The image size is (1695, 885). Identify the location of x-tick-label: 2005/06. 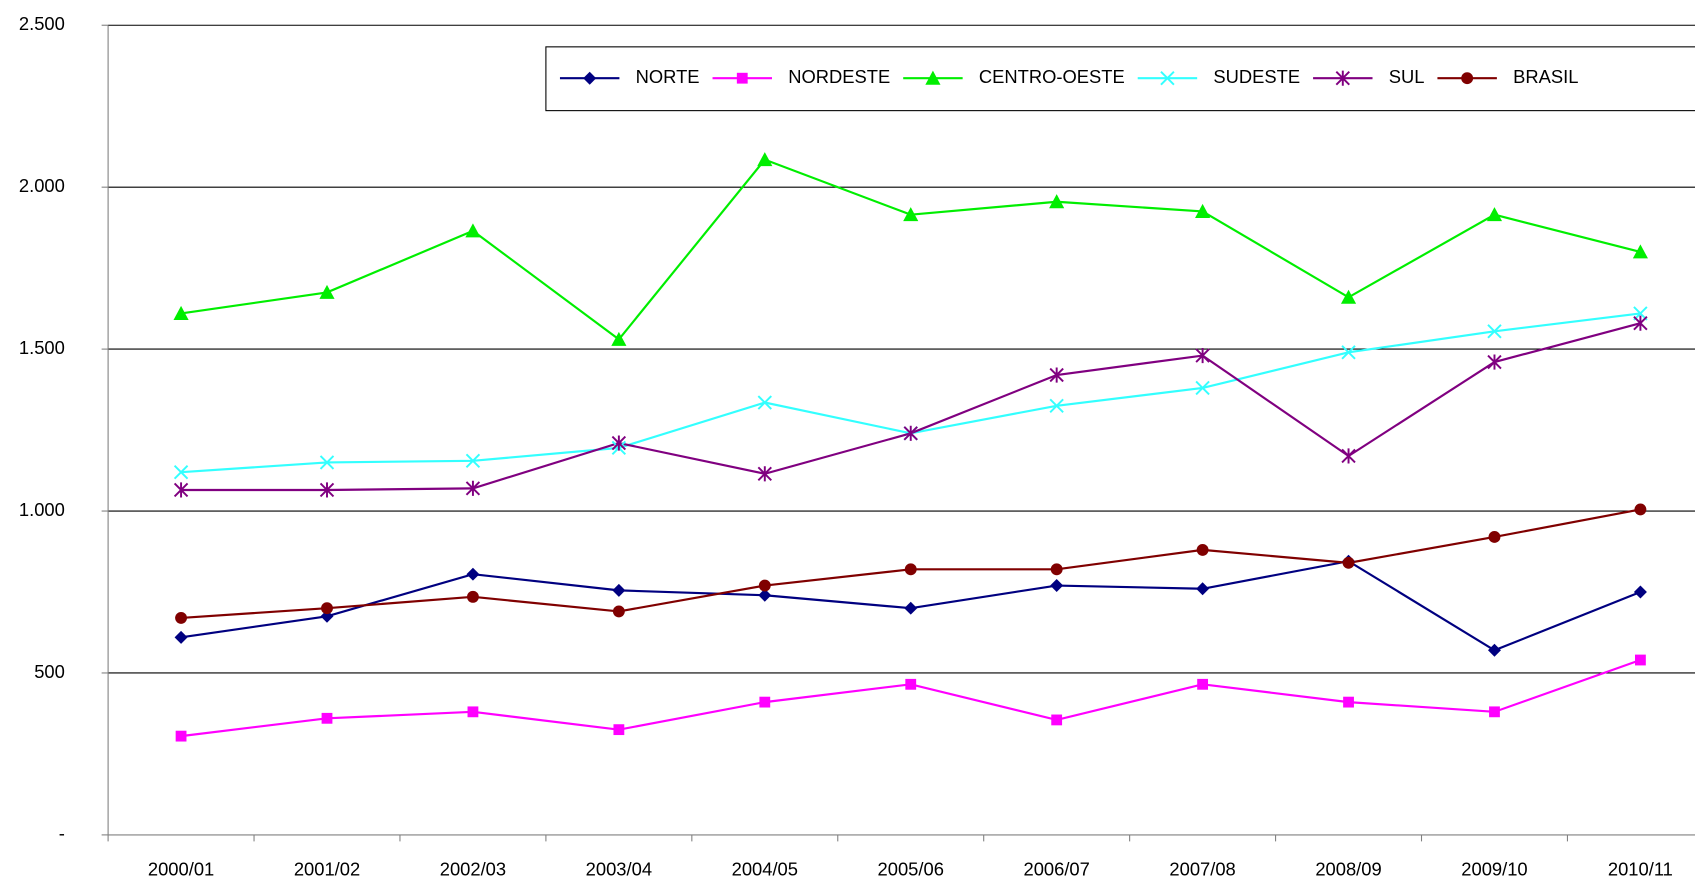
(911, 868).